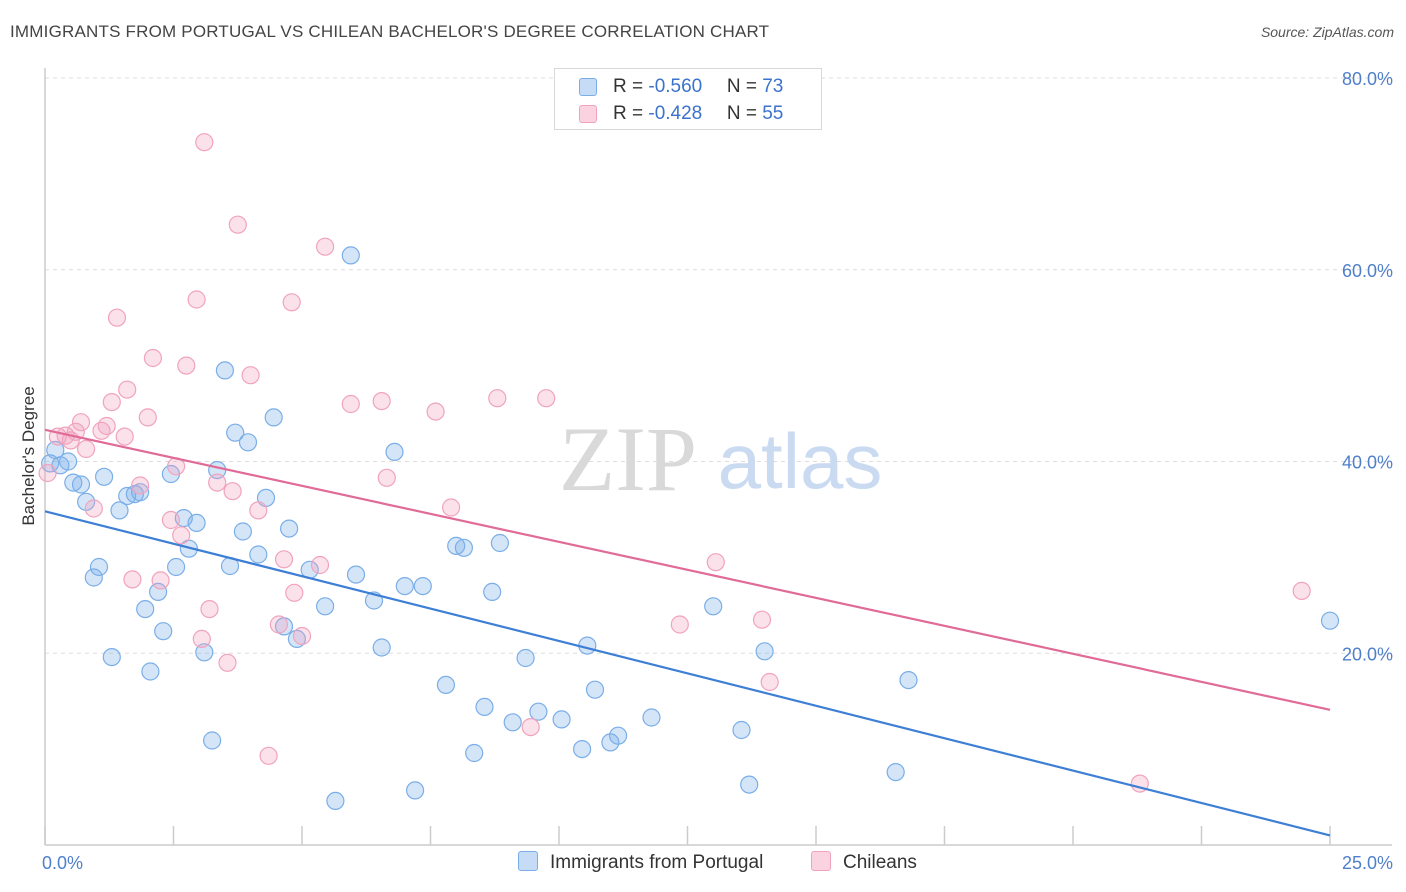  Describe the element at coordinates (628, 459) in the screenshot. I see `watermark-zip: ZIP` at that location.